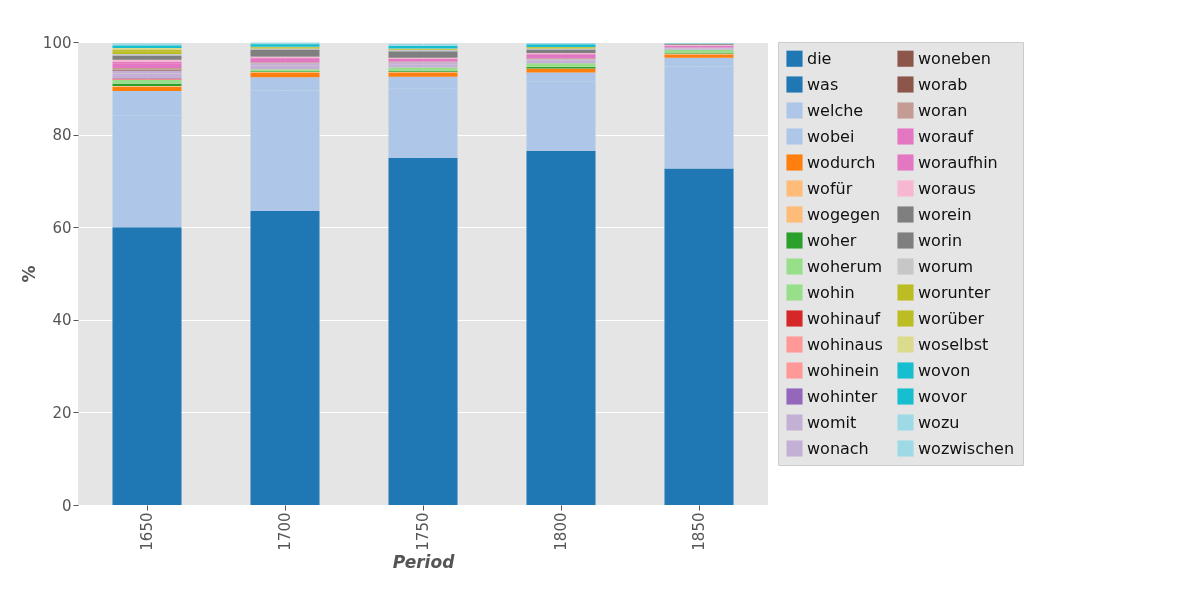  Describe the element at coordinates (954, 58) in the screenshot. I see `legend-label: woneben` at that location.